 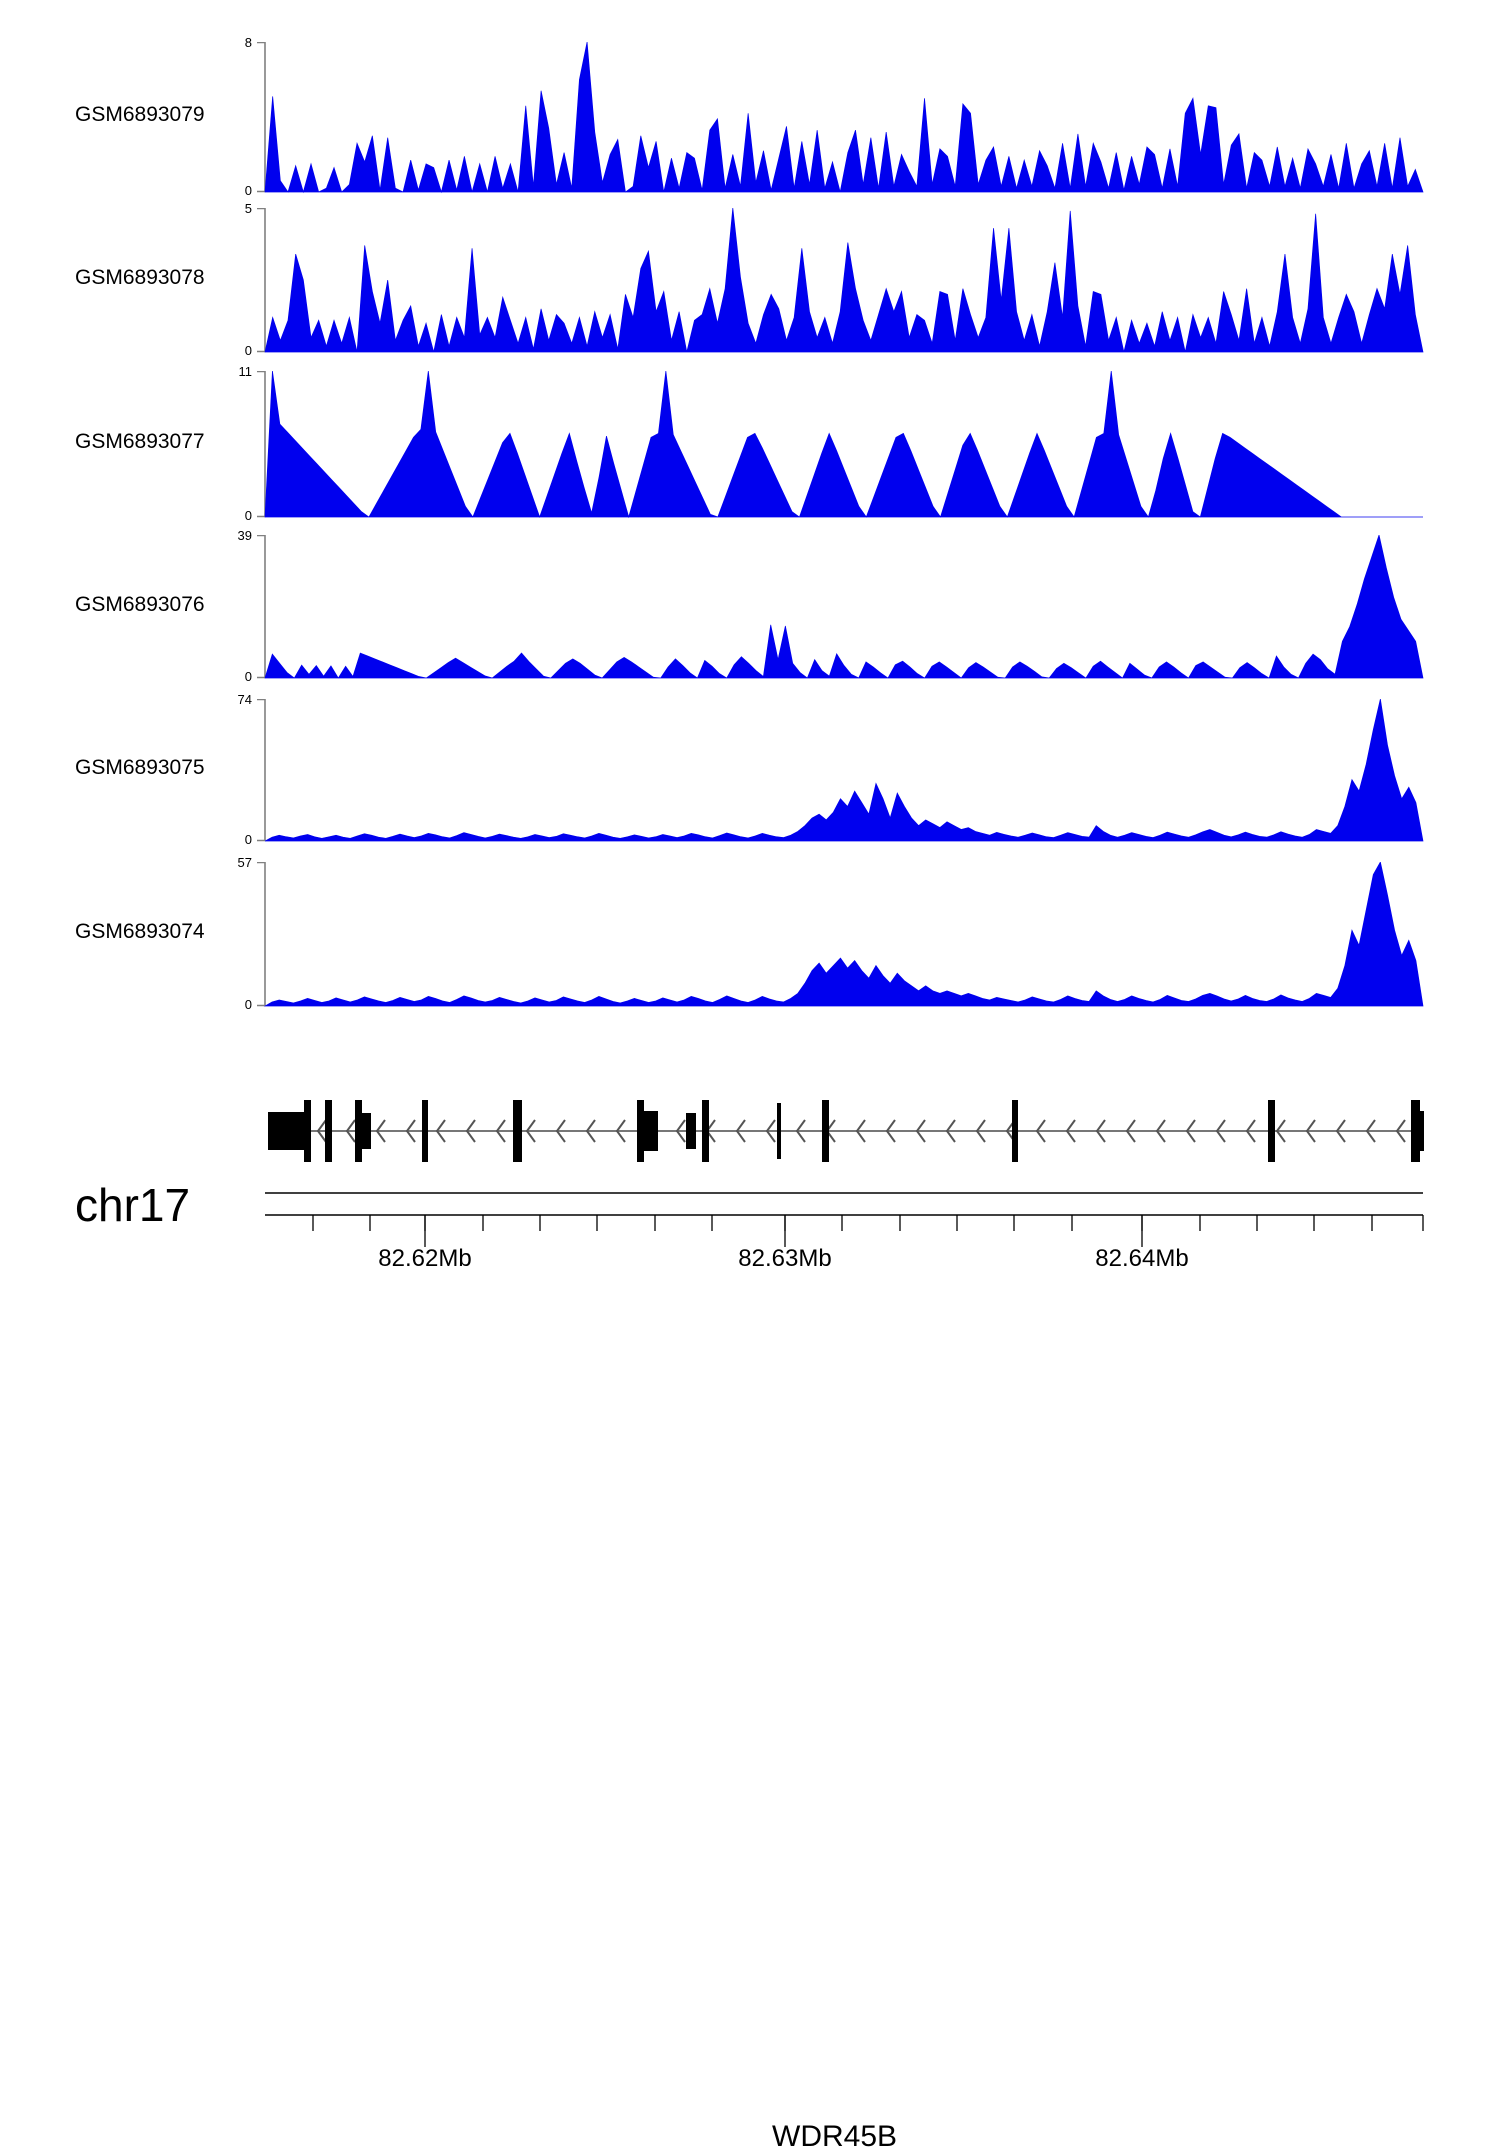 I want to click on coverage-track: GSM6893079 8 0, so click(x=750, y=116).